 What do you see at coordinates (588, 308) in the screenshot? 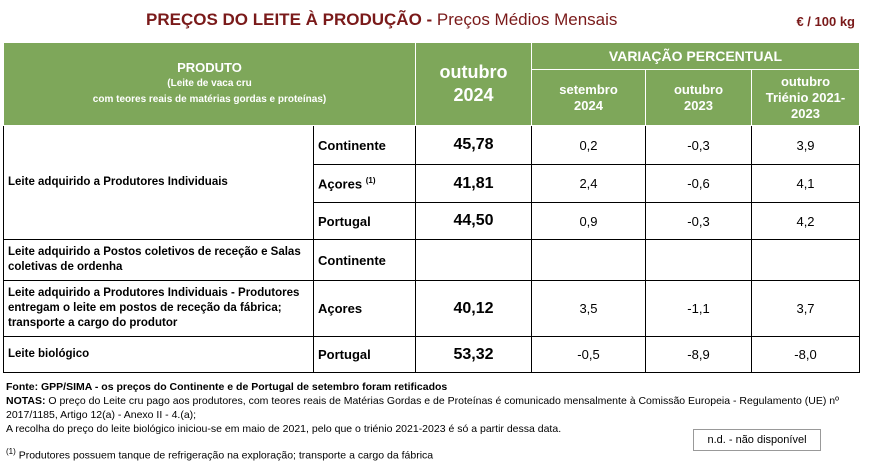
I see `var-cell: 3,5` at bounding box center [588, 308].